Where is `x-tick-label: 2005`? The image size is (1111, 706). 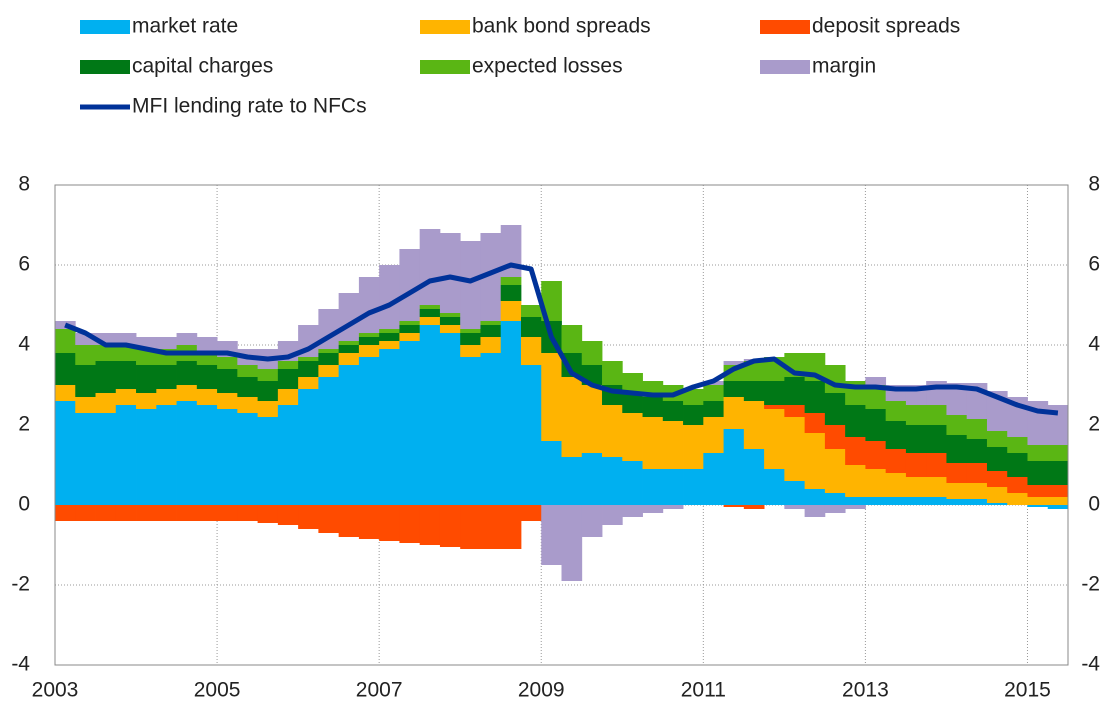 x-tick-label: 2005 is located at coordinates (217, 690).